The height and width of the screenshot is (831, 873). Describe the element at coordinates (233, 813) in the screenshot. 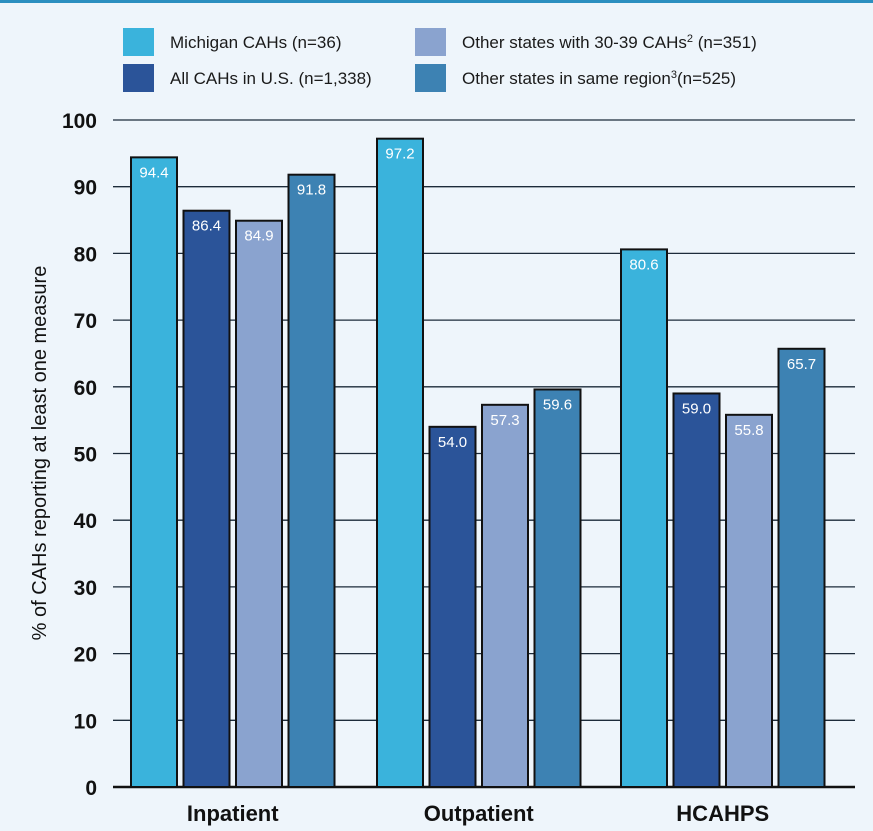

I see `x-category-label: Inpatient` at that location.